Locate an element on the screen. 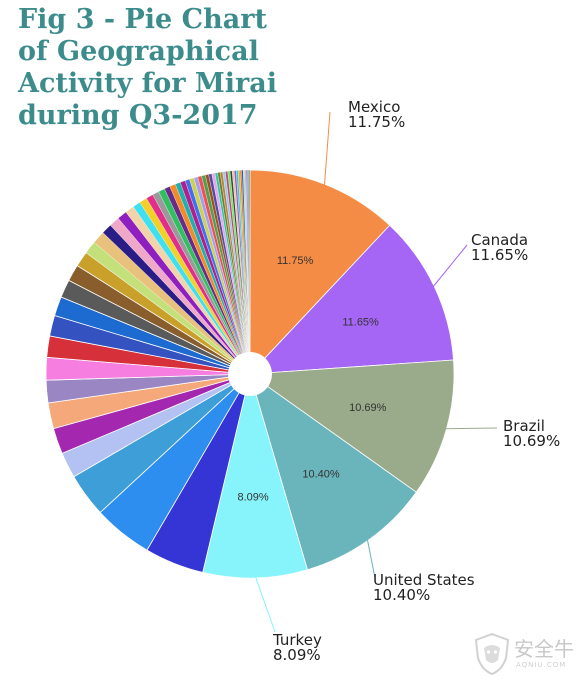 Image resolution: width=586 pixels, height=683 pixels. pie-slice-turkey is located at coordinates (255, 475).